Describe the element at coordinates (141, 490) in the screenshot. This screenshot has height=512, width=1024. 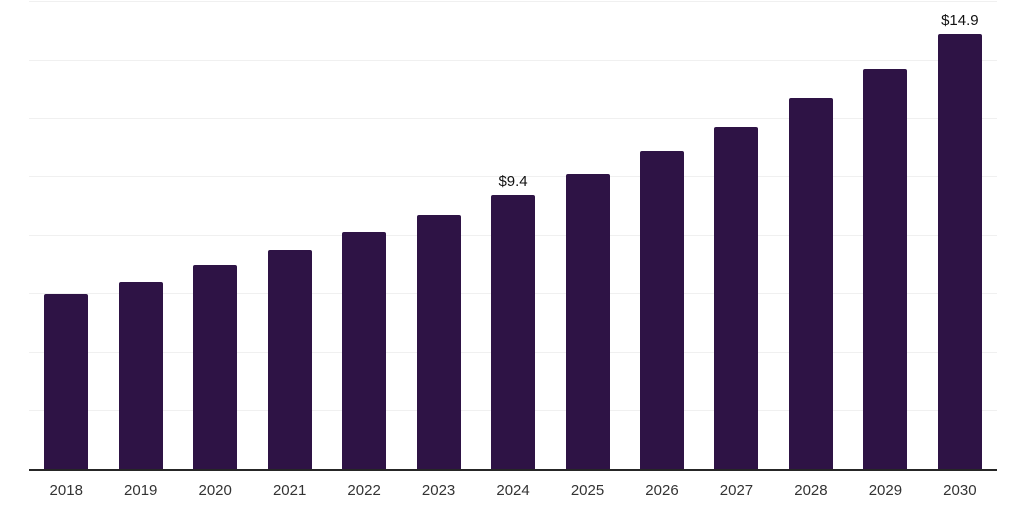
I see `x-tick-label-2019: 2019` at that location.